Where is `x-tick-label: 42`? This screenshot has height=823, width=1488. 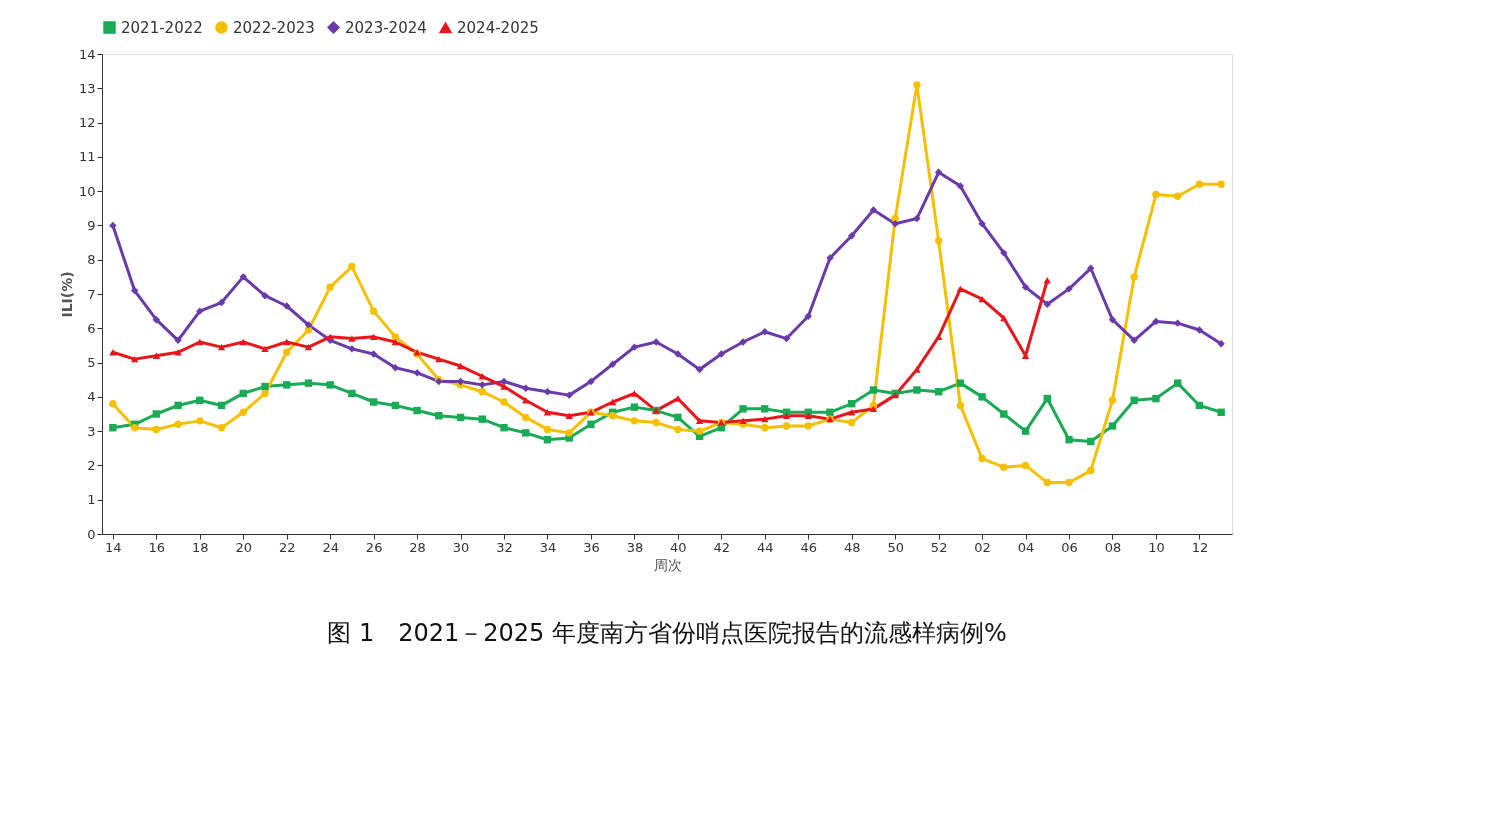 x-tick-label: 42 is located at coordinates (722, 547).